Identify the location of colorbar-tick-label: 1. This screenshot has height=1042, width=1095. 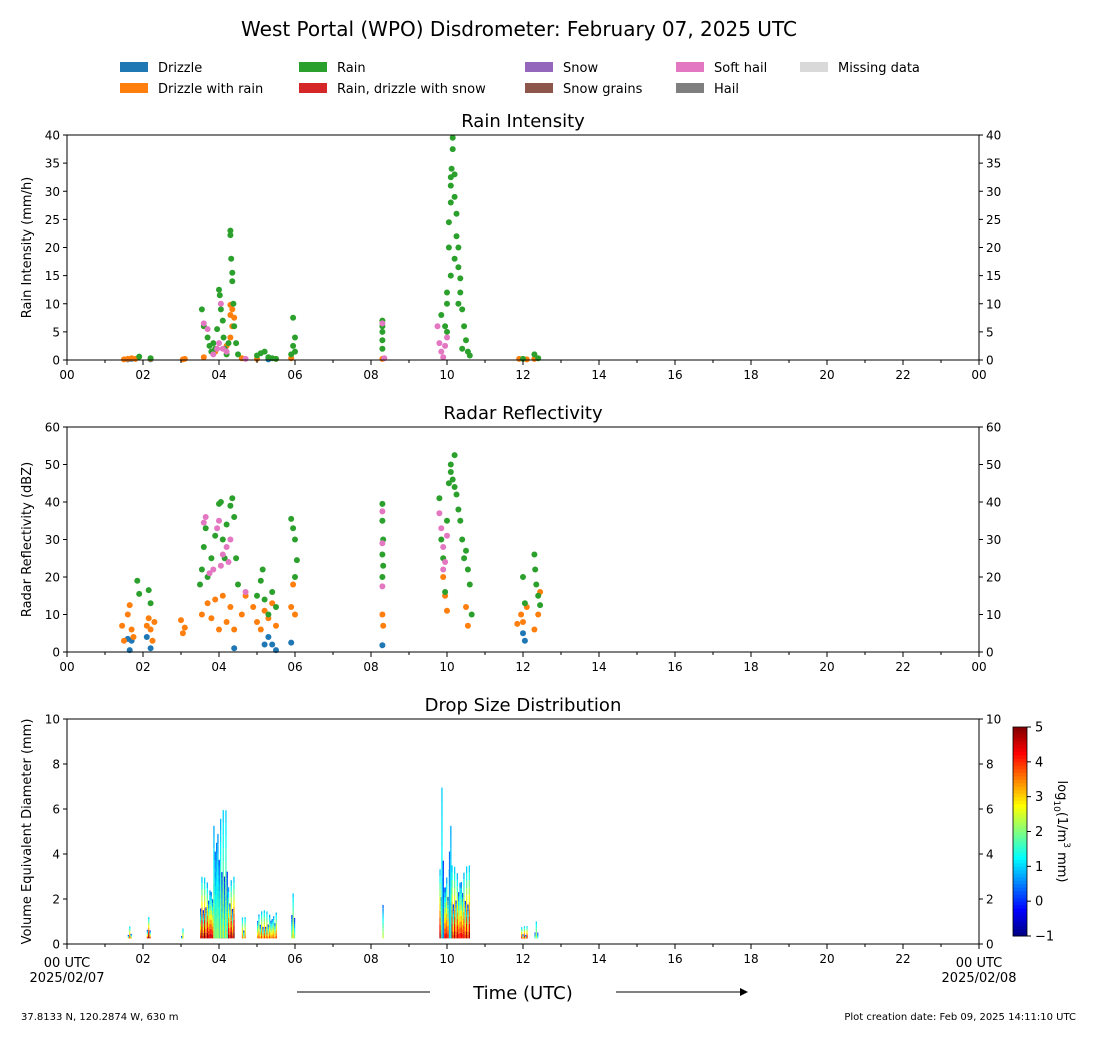
(1039, 867).